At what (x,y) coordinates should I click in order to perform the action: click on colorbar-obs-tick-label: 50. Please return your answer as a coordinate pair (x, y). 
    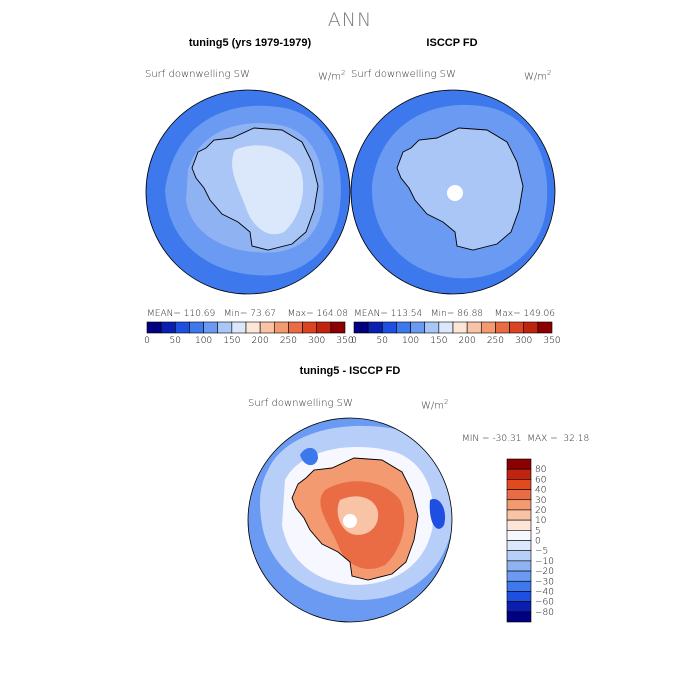
    Looking at the image, I should click on (382, 341).